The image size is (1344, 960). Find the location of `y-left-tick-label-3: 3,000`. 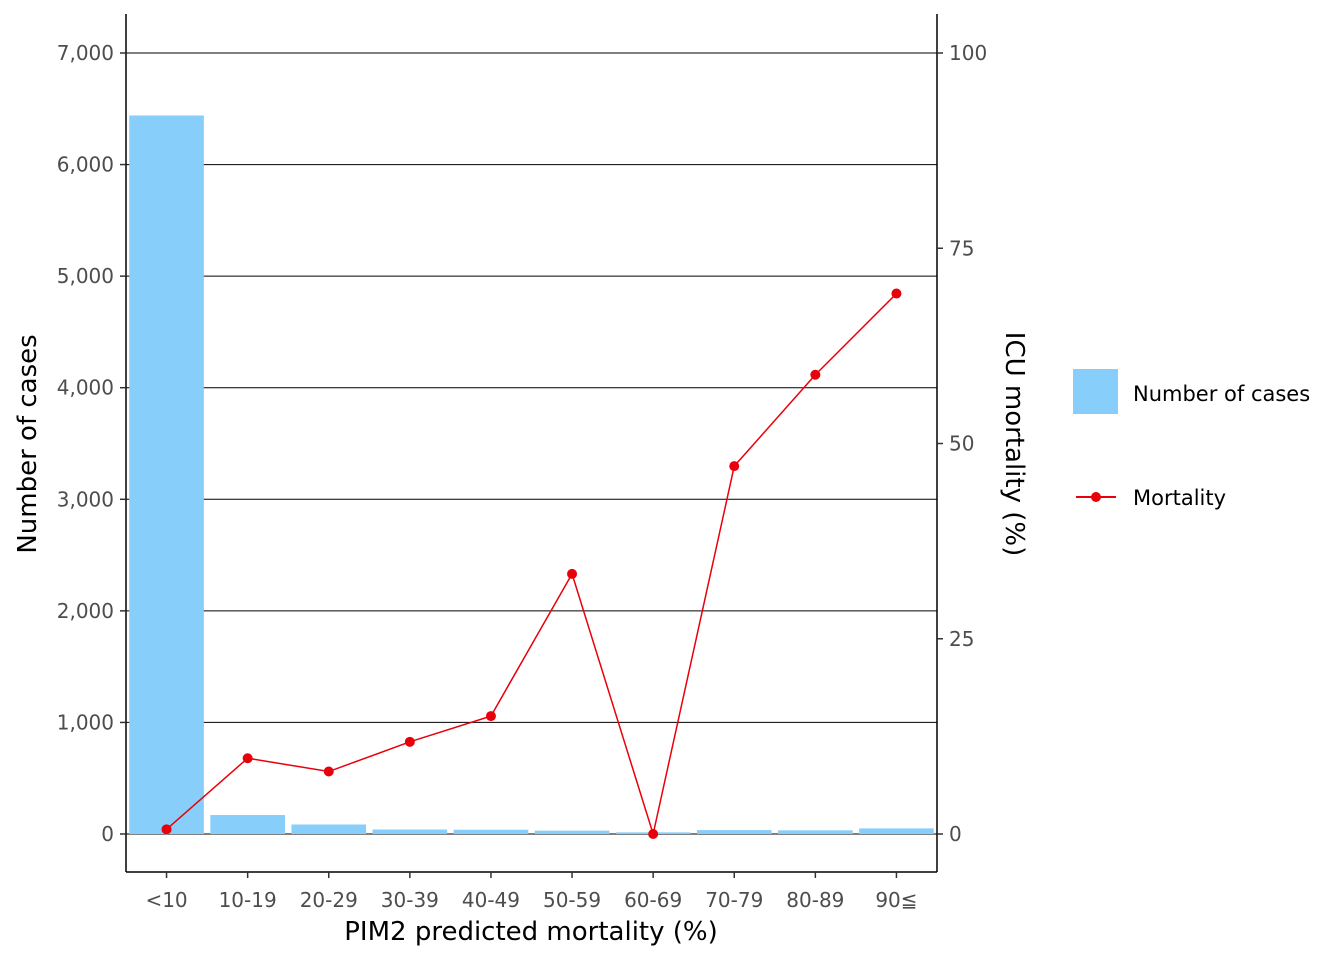

y-left-tick-label-3: 3,000 is located at coordinates (85, 499).